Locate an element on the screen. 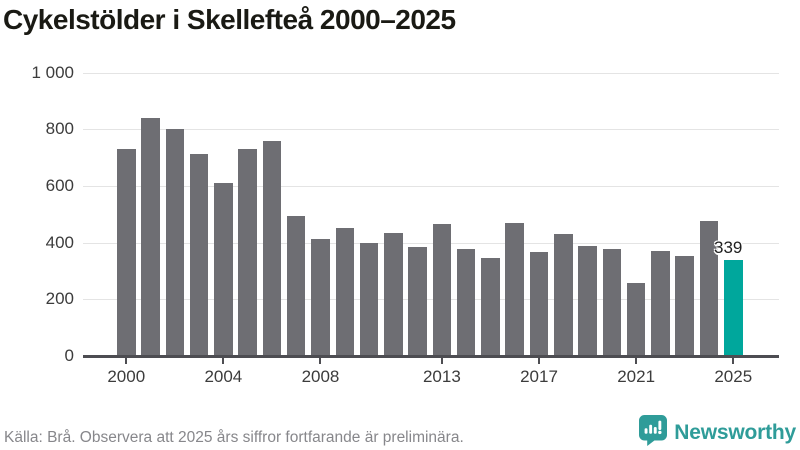 The height and width of the screenshot is (450, 800). x-axis-tick-label: 2017 is located at coordinates (539, 376).